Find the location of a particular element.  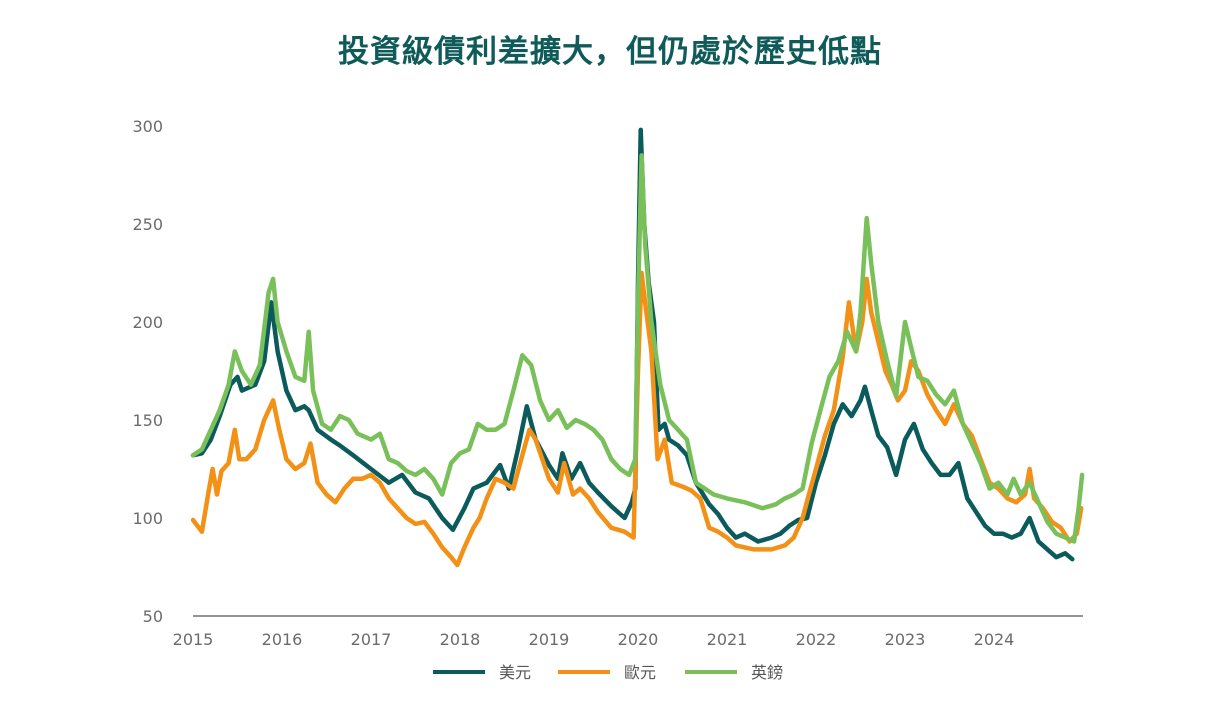

y-tick-label: 100 is located at coordinates (147, 518).